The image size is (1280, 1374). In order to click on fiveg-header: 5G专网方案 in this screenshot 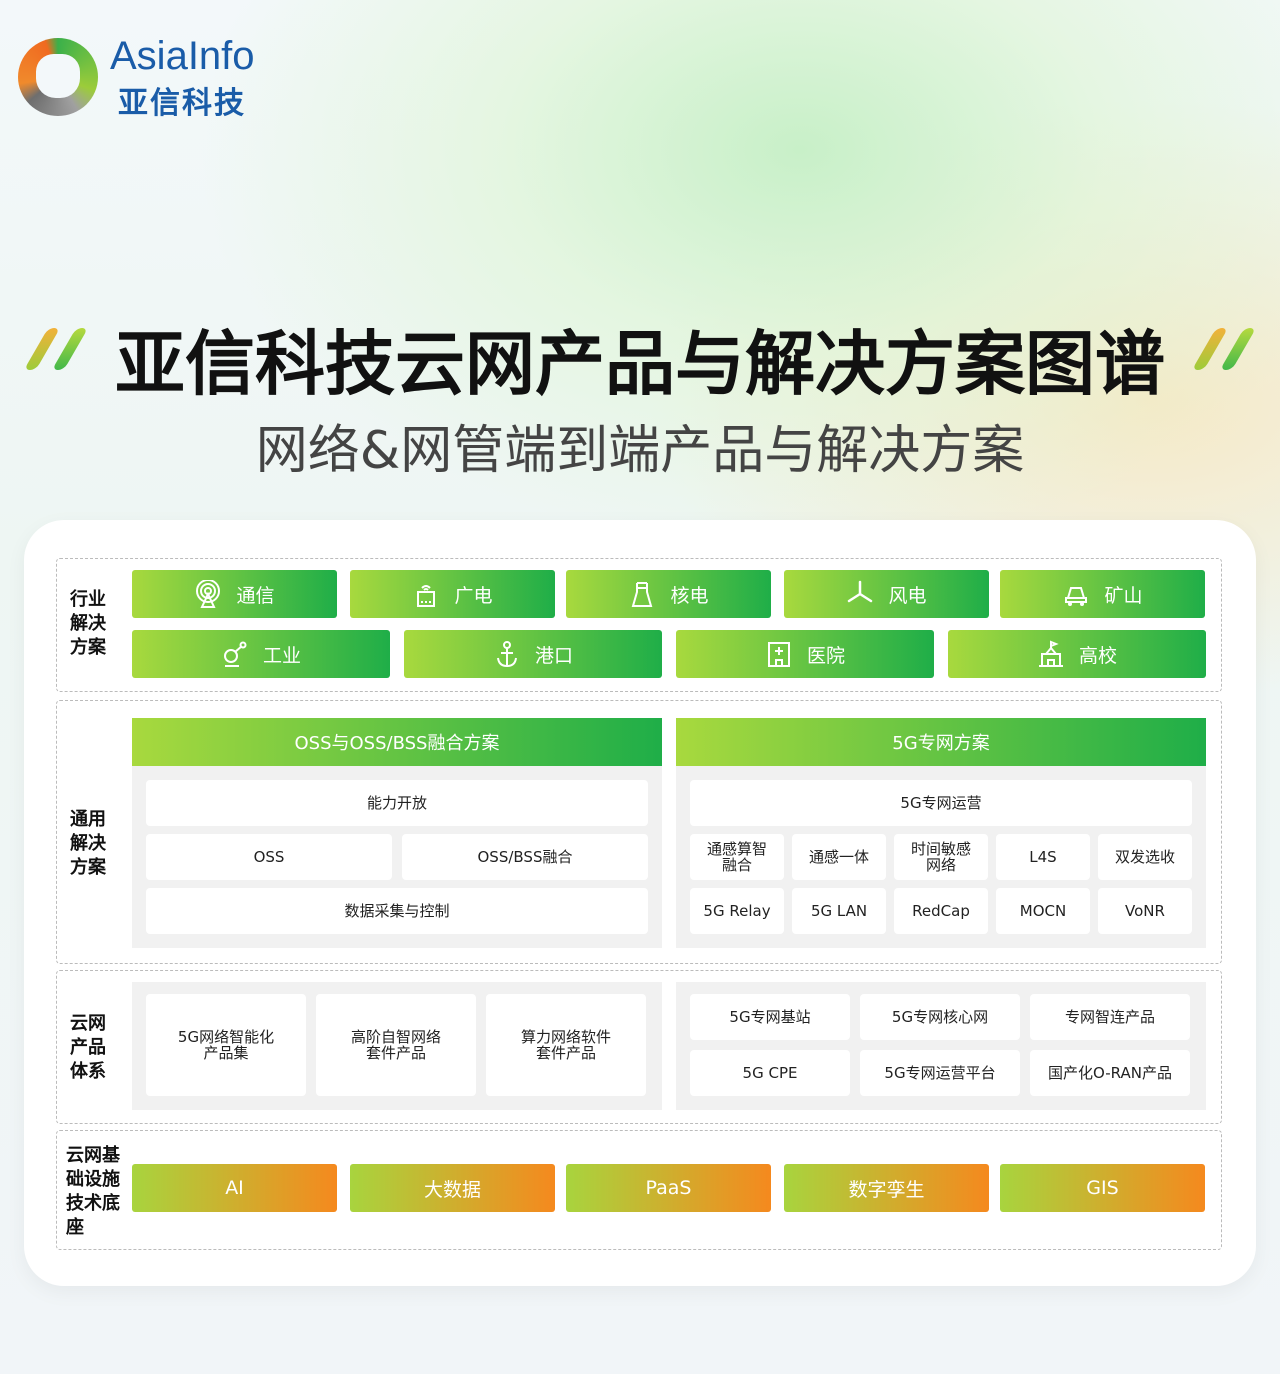, I will do `click(941, 742)`.